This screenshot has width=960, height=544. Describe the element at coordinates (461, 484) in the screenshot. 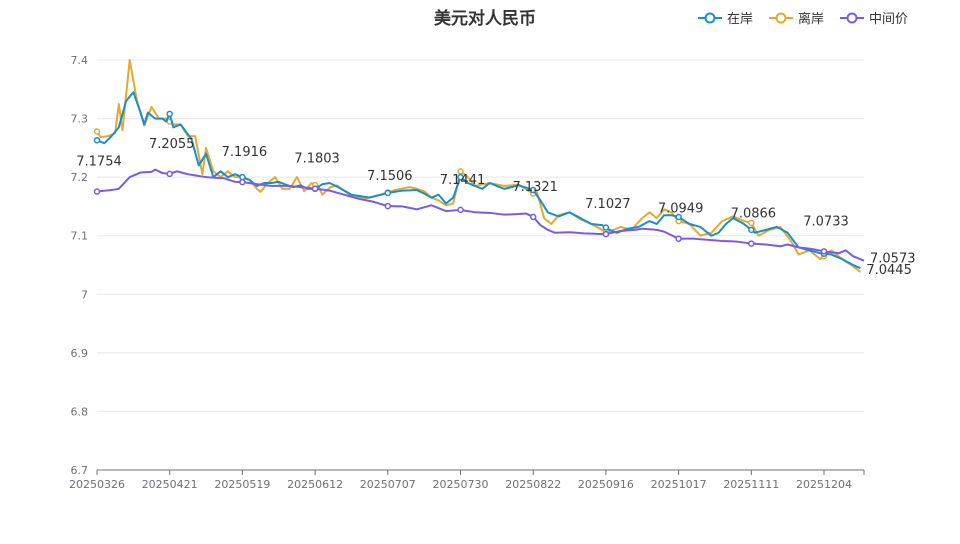

I see `x-tick-label: 20250730` at that location.